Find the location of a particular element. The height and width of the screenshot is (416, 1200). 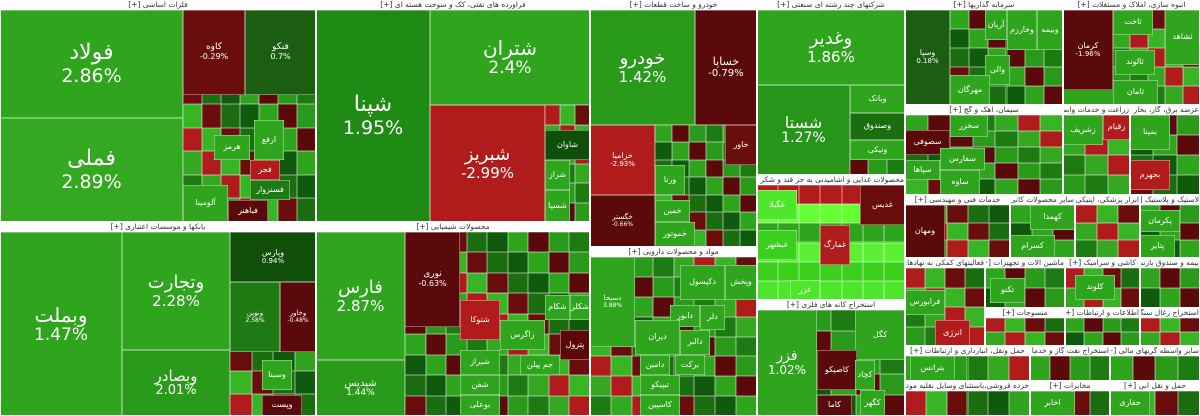

stock-tile: وبیمه is located at coordinates (1050, 30).